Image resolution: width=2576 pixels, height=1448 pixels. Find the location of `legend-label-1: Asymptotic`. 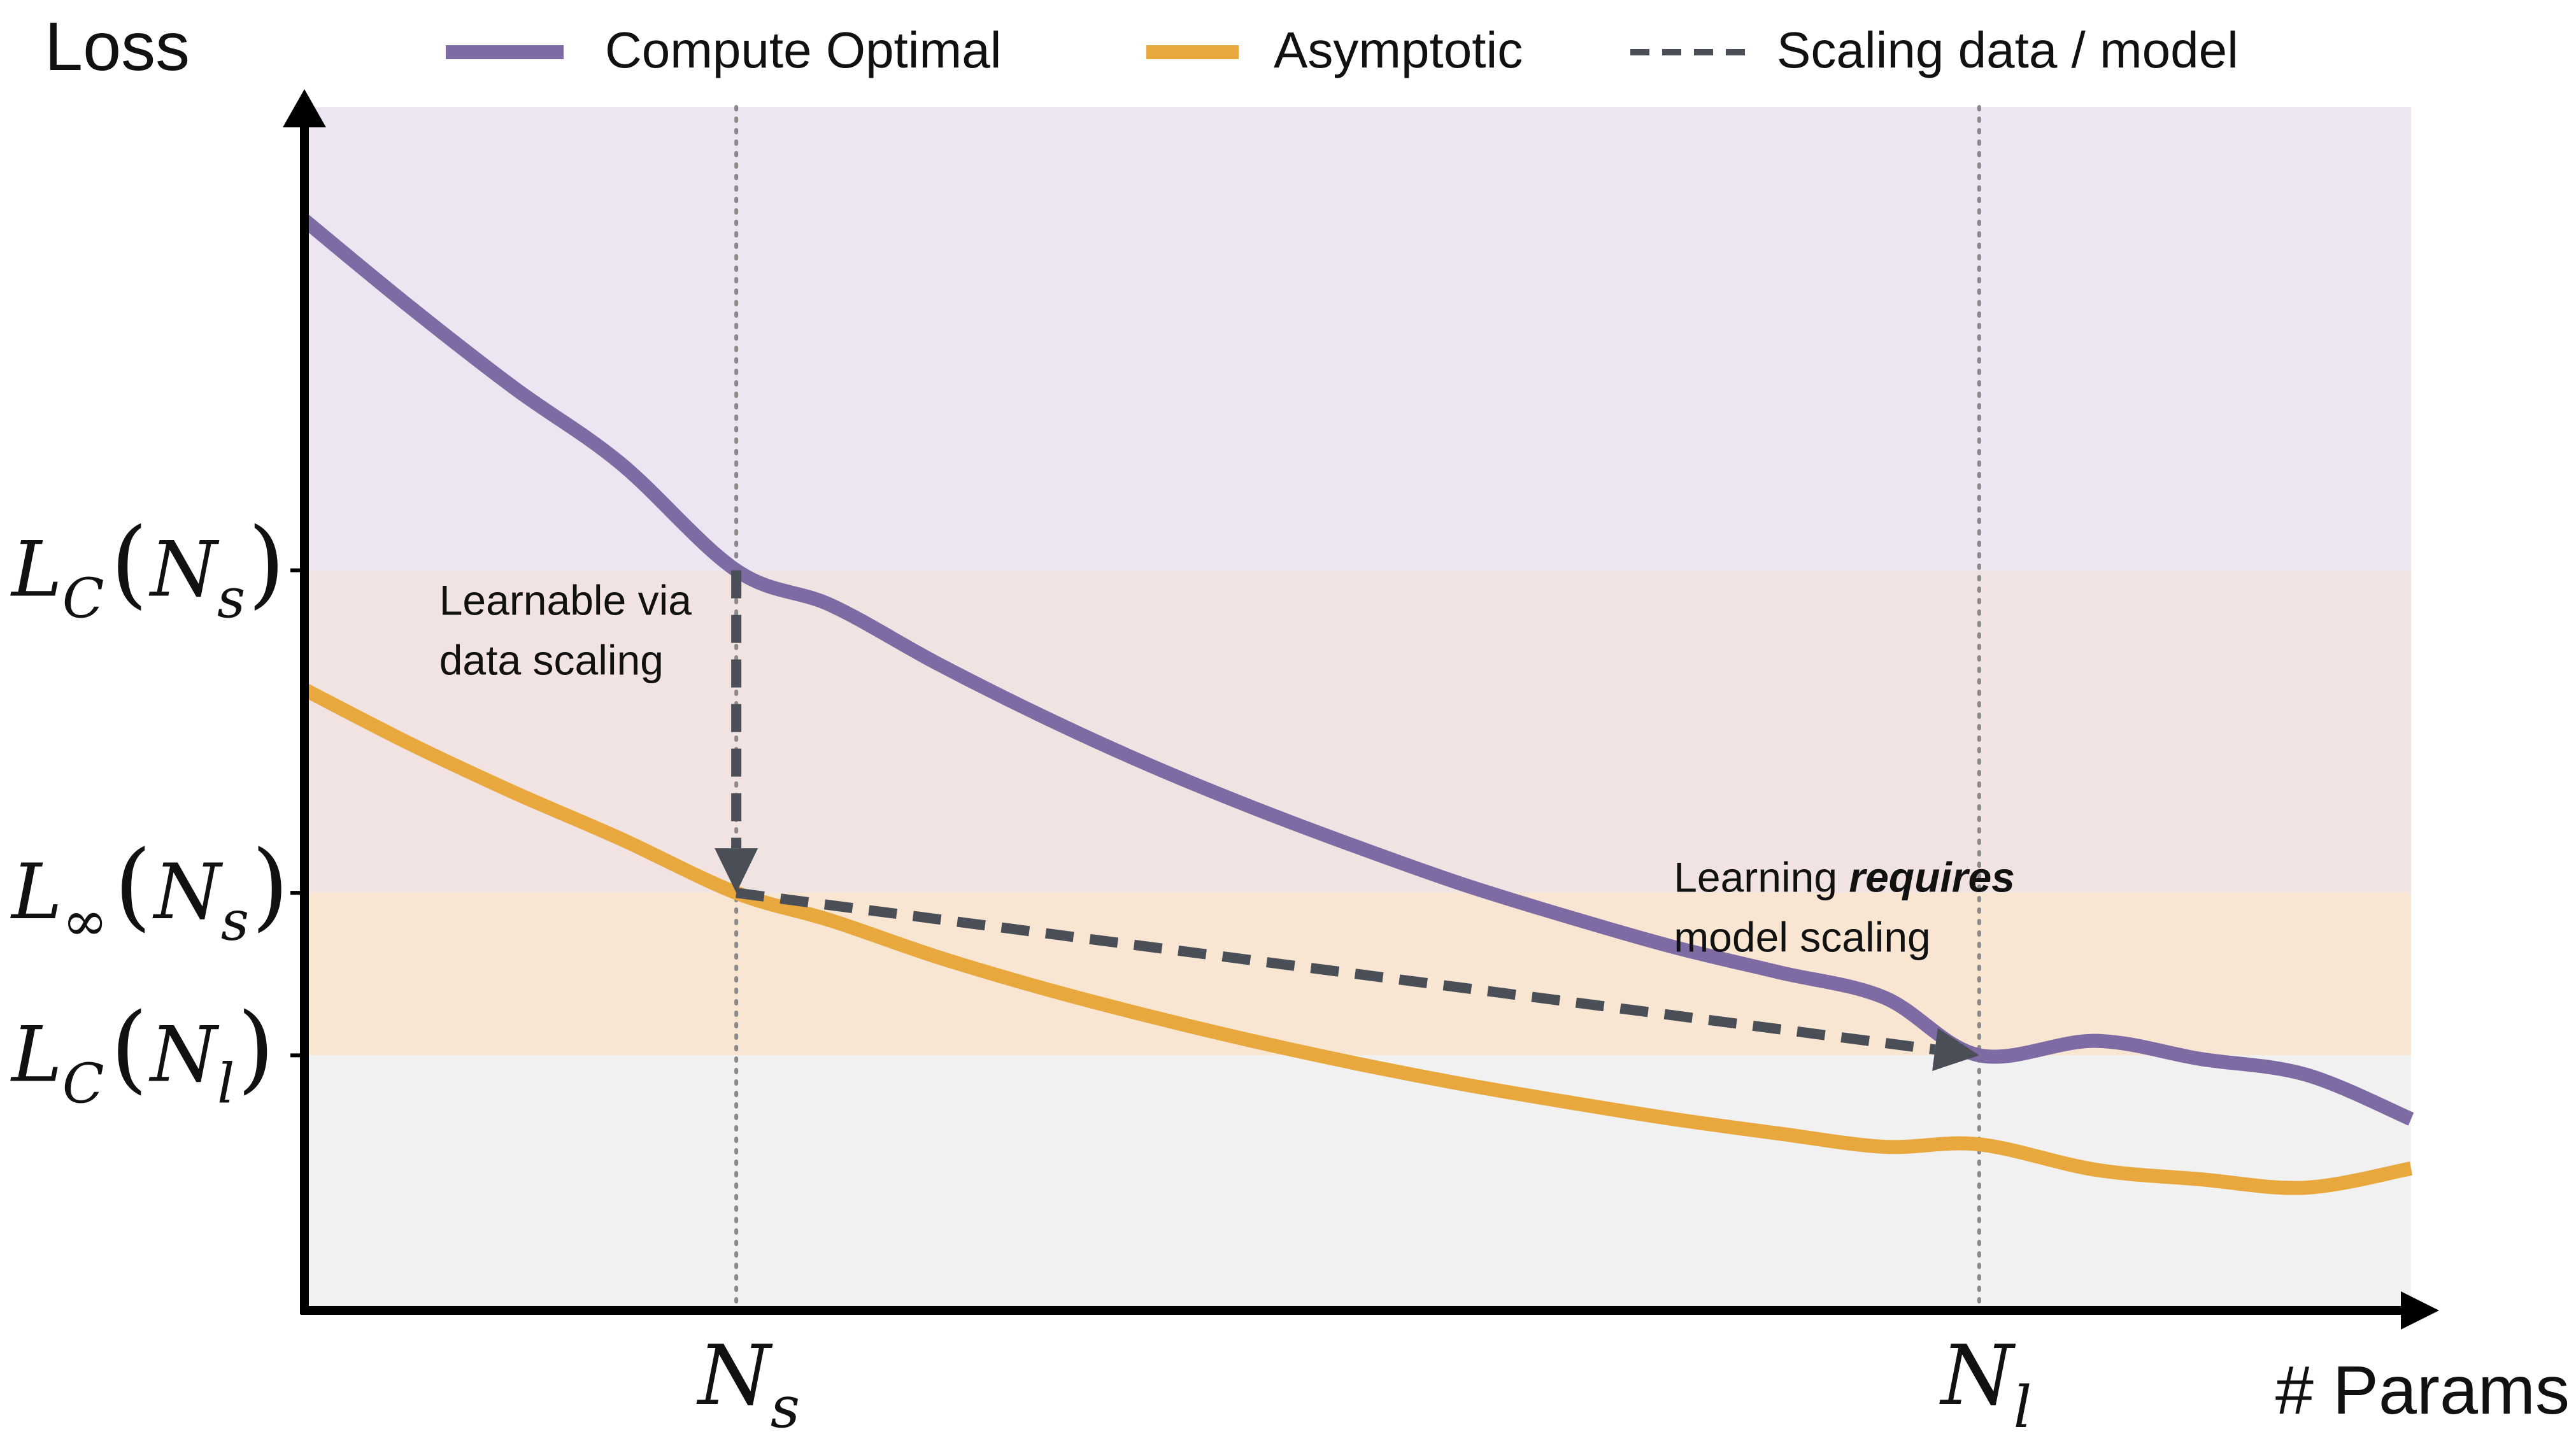

legend-label-1: Asymptotic is located at coordinates (1399, 50).